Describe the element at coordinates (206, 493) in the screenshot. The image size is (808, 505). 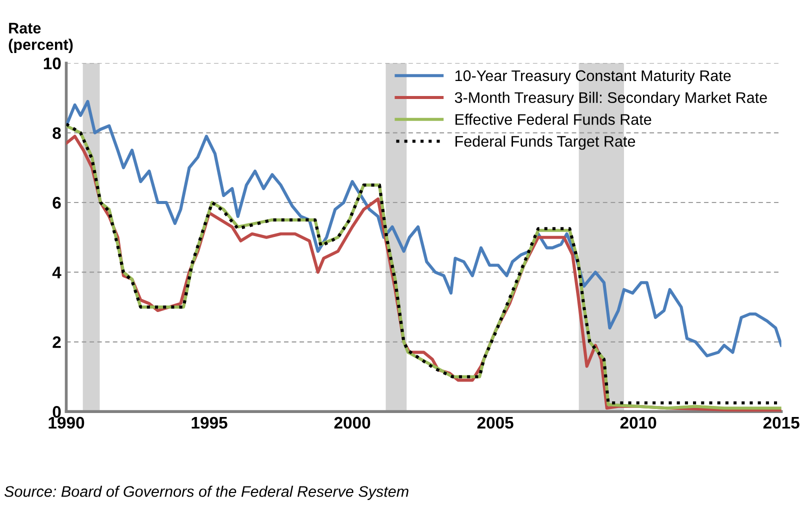
I see `source-note: Source: Board of Governors of the Federal Reserve System` at that location.